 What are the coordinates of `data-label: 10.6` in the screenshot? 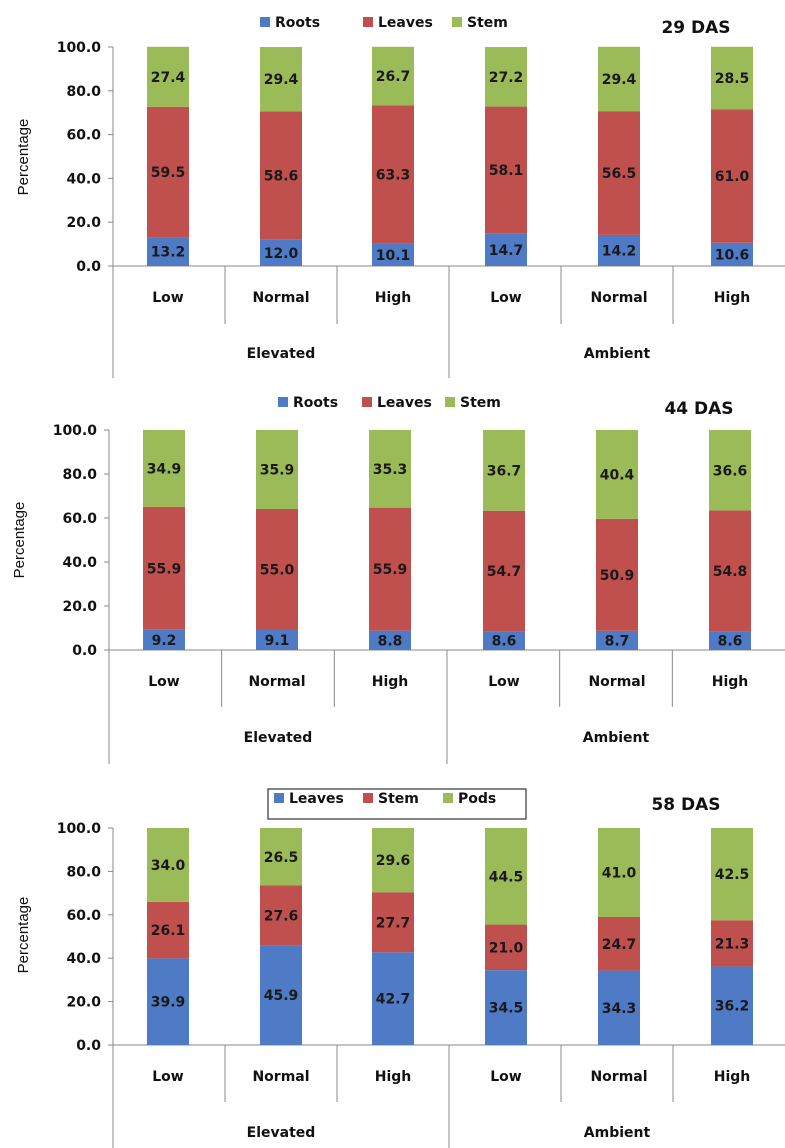 It's located at (732, 255).